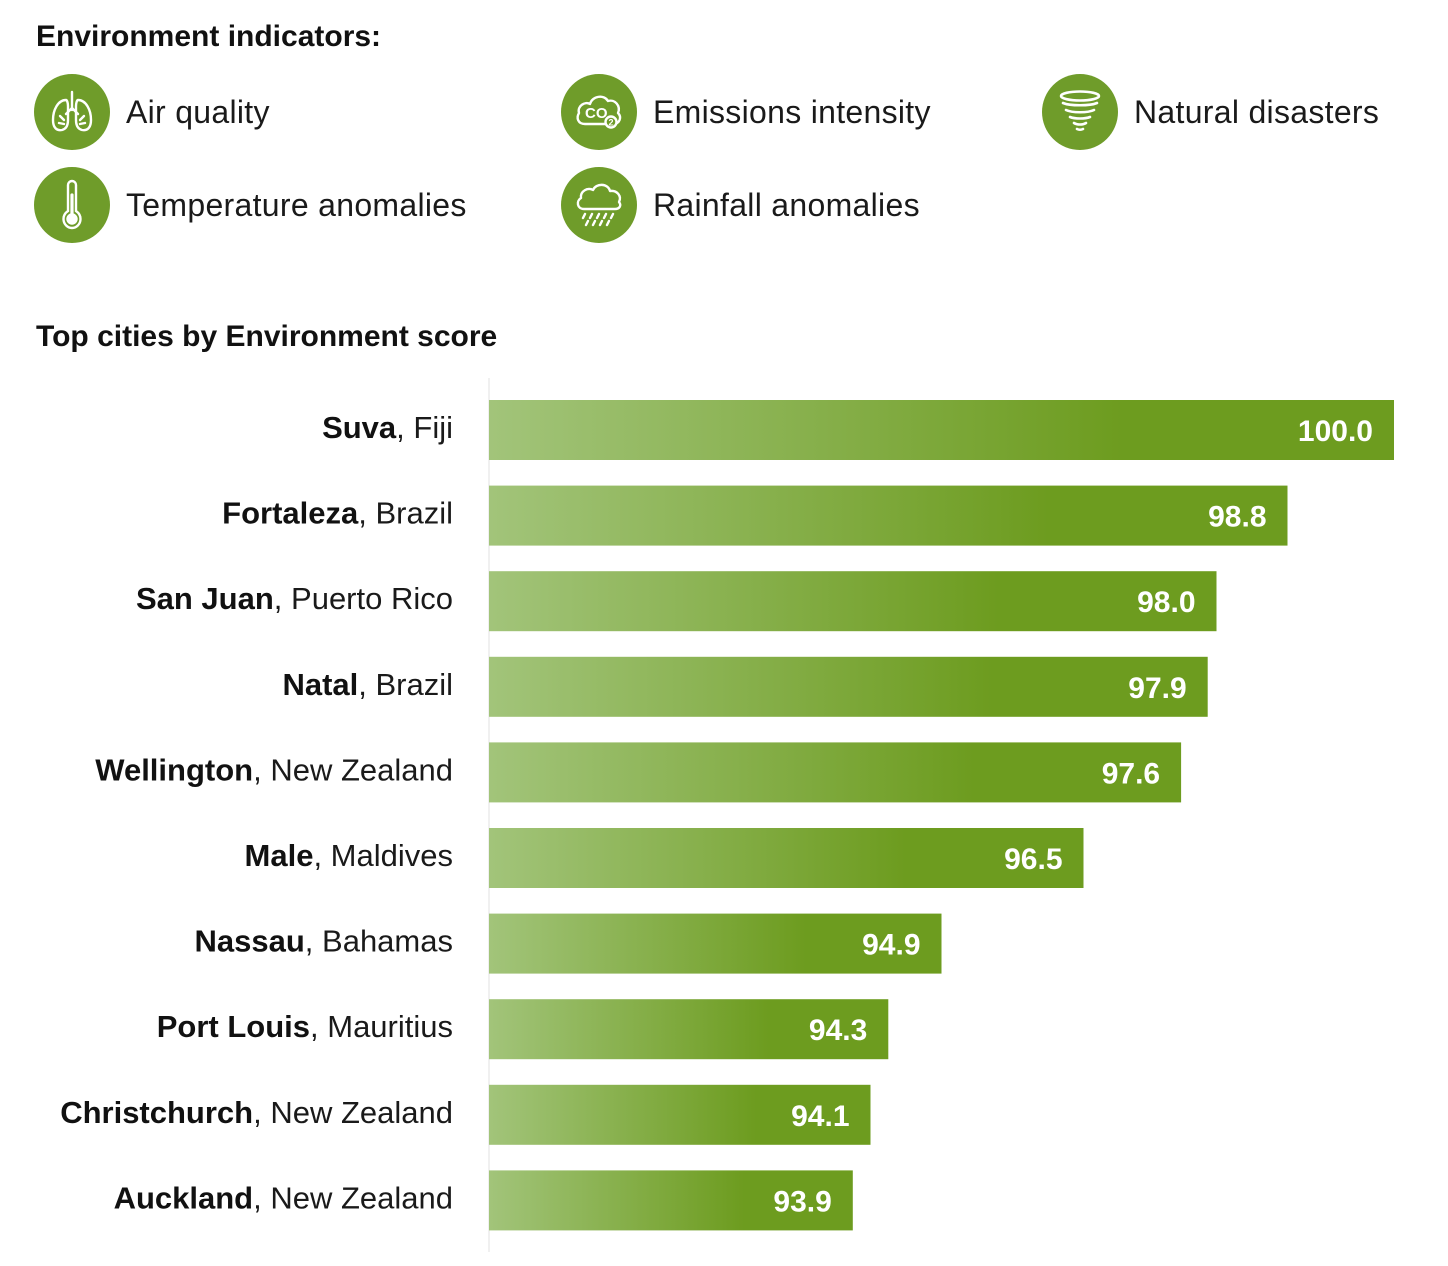  Describe the element at coordinates (802, 1201) in the screenshot. I see `bar-value-label: 93.9` at that location.